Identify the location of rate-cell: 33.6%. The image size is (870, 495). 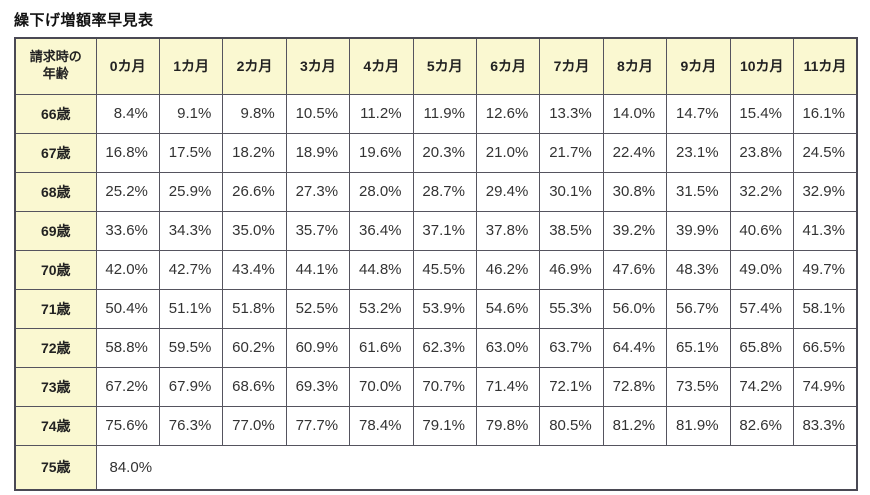
(127, 230).